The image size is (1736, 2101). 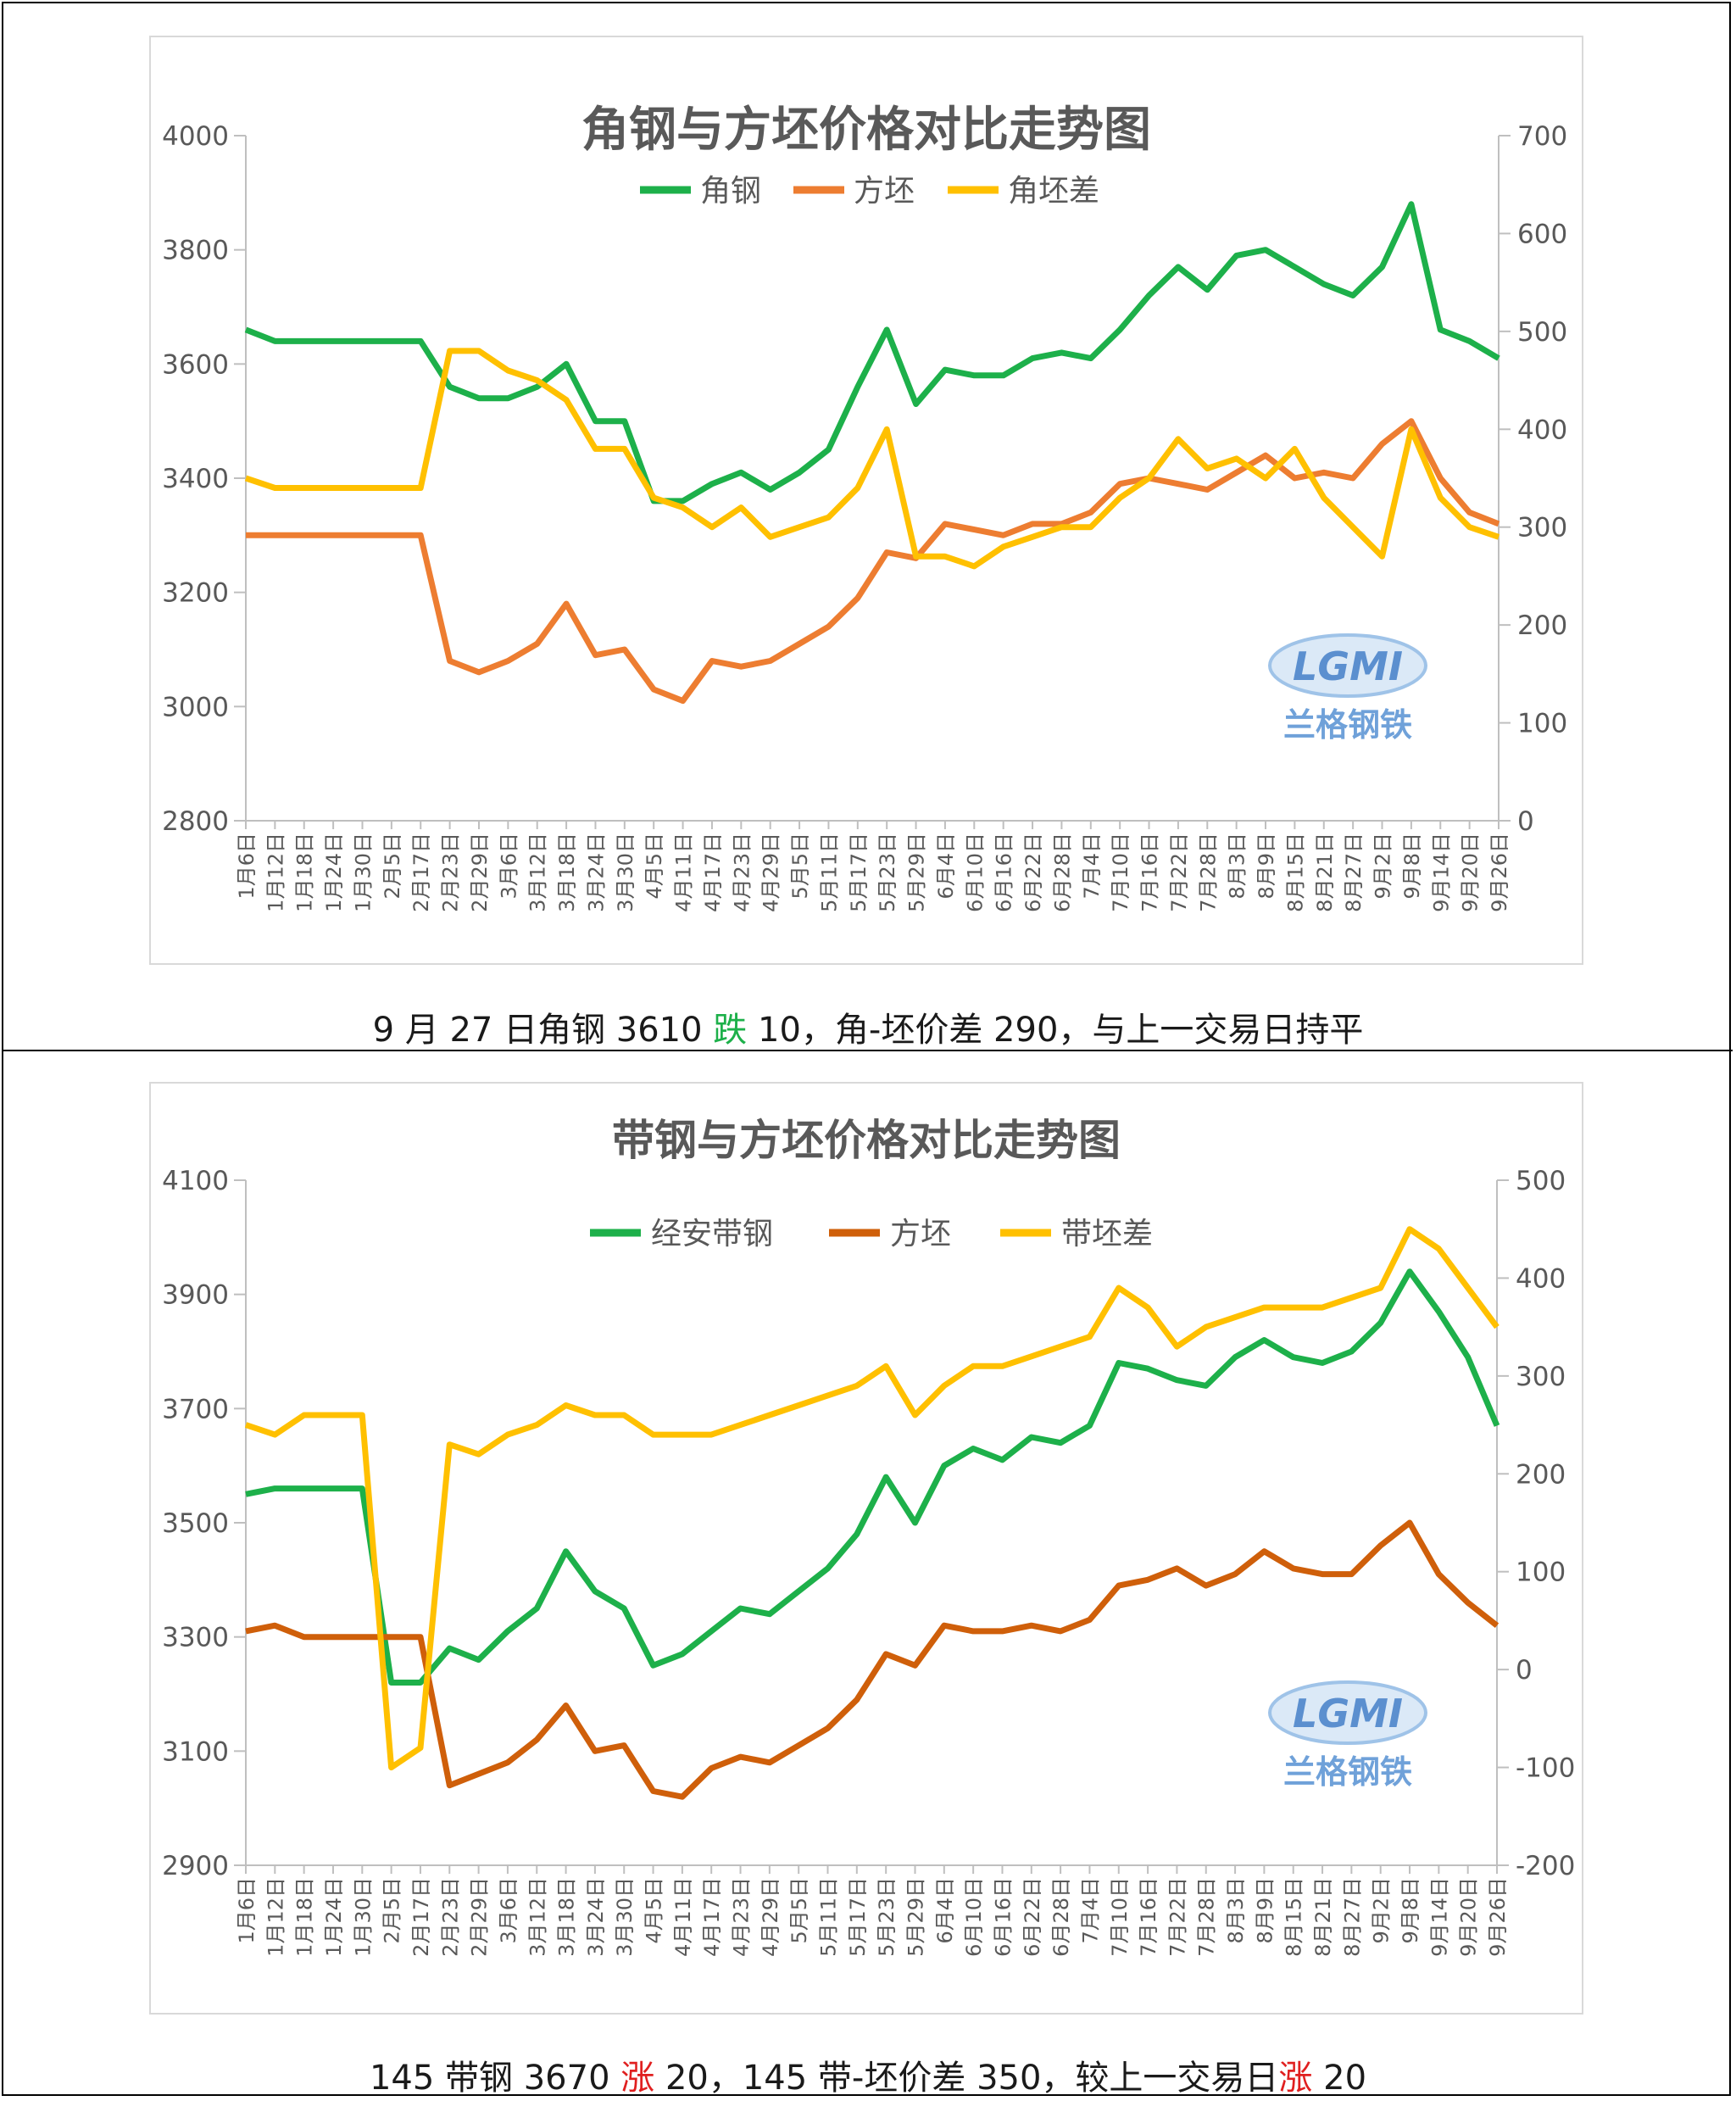 I want to click on caption-2-change-2: 涨, so click(x=1295, y=2078).